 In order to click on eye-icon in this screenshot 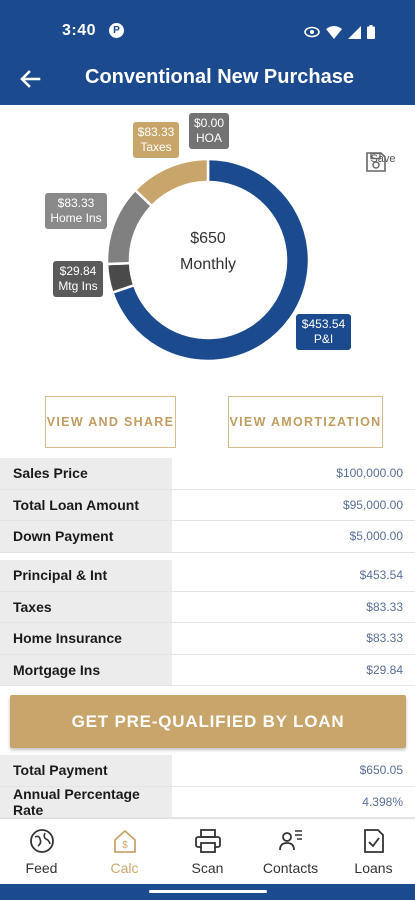, I will do `click(312, 32)`.